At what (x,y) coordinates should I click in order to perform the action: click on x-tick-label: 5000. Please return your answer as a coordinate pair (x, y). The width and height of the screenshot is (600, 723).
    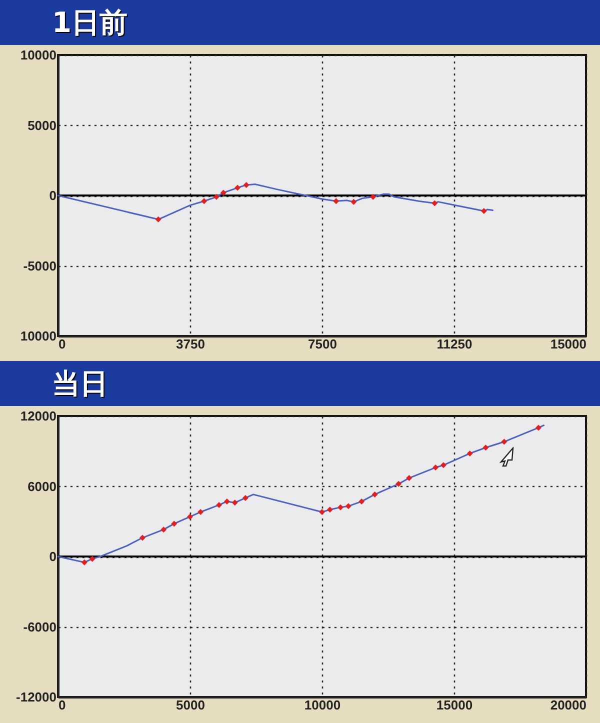
    Looking at the image, I should click on (190, 705).